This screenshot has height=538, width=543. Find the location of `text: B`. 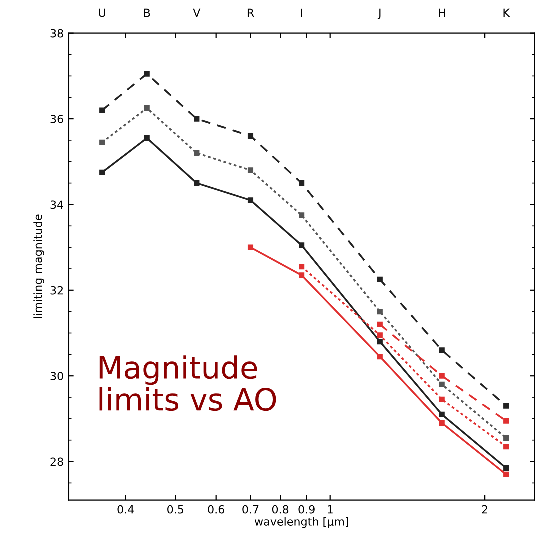

text: B is located at coordinates (147, 13).